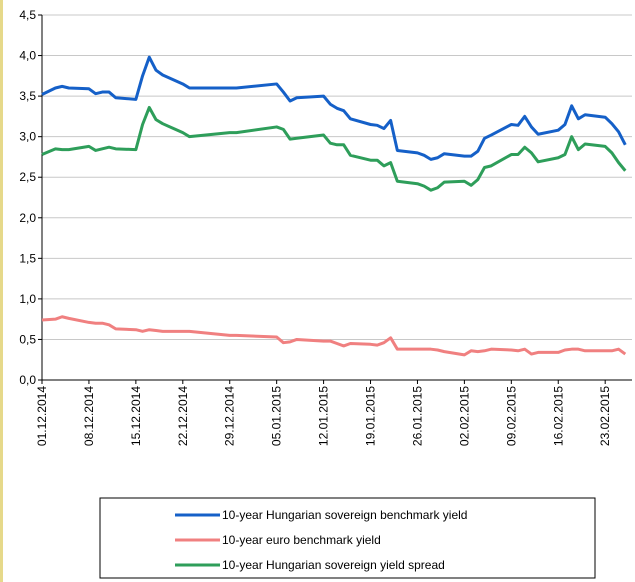 This screenshot has width=635, height=582. What do you see at coordinates (27, 137) in the screenshot?
I see `y-tick-label: 3,0` at bounding box center [27, 137].